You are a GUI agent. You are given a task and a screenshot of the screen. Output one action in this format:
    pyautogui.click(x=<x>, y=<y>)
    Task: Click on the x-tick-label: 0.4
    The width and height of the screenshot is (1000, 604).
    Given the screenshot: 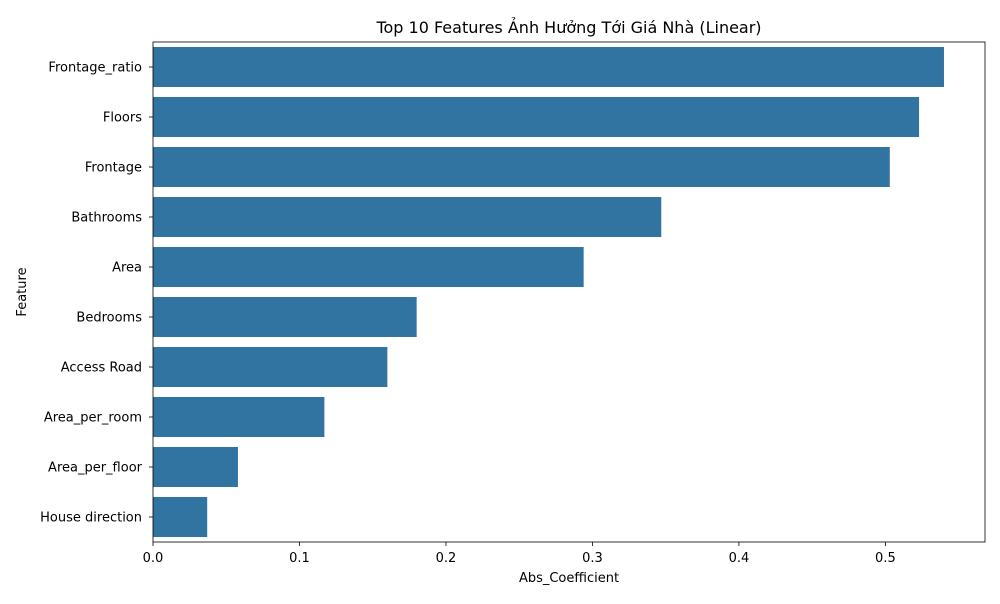 What is the action you would take?
    pyautogui.click(x=739, y=558)
    